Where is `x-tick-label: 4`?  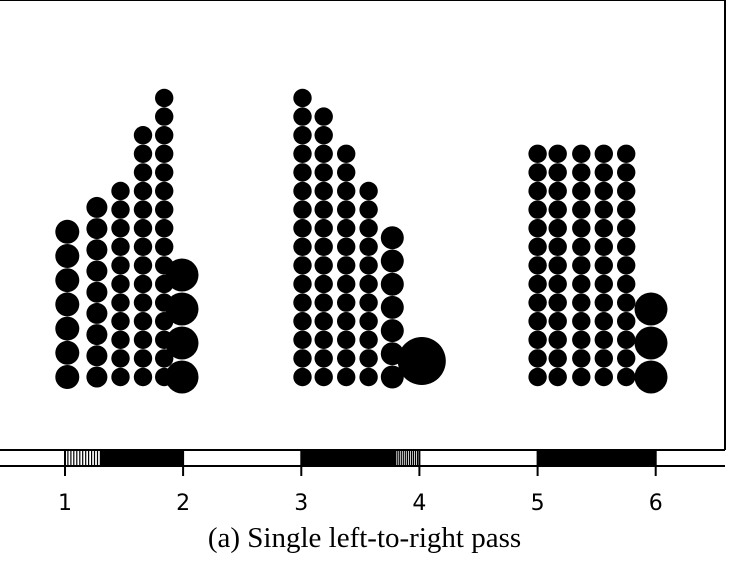 x-tick-label: 4 is located at coordinates (419, 503).